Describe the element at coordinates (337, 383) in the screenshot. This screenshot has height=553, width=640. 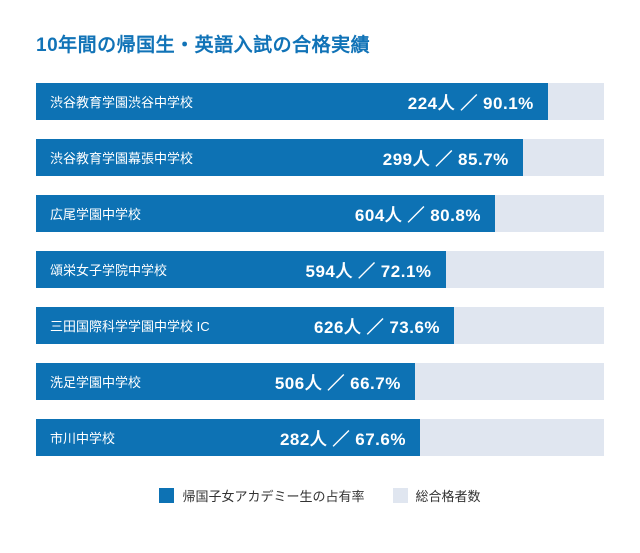
I see `stat-label: 506人 ／ 66.7%` at that location.